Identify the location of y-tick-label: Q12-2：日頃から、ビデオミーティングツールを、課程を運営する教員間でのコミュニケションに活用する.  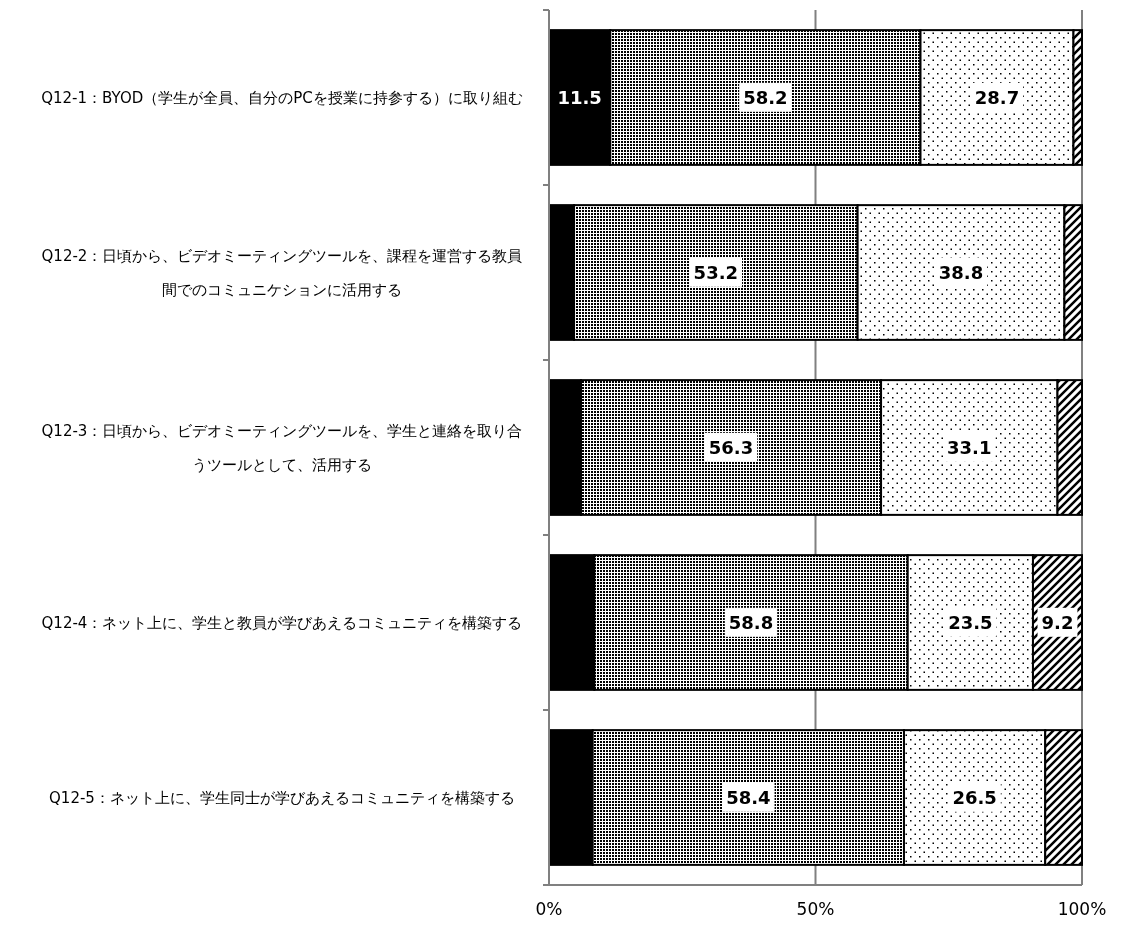
(282, 272).